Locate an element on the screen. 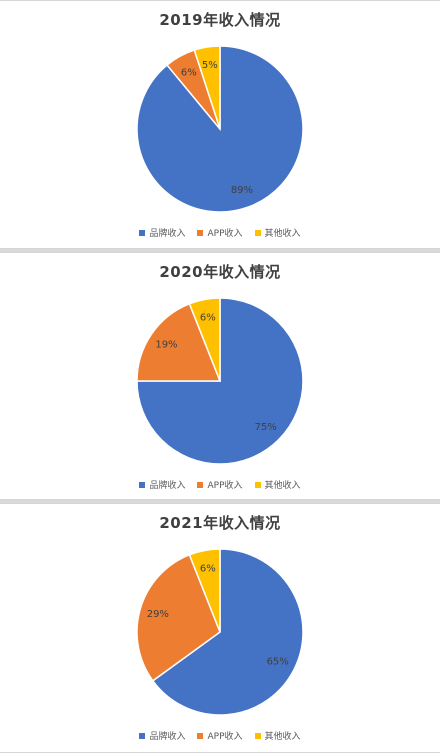 The height and width of the screenshot is (753, 440). pie-chart: 89% 6% 5% is located at coordinates (220, 129).